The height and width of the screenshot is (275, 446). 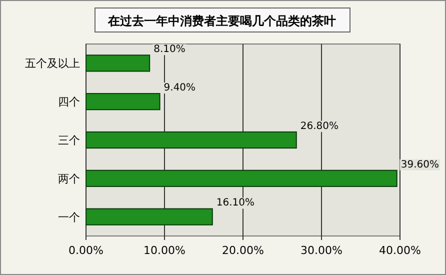 What do you see at coordinates (235, 203) in the screenshot?
I see `data-label: 16.10%` at bounding box center [235, 203].